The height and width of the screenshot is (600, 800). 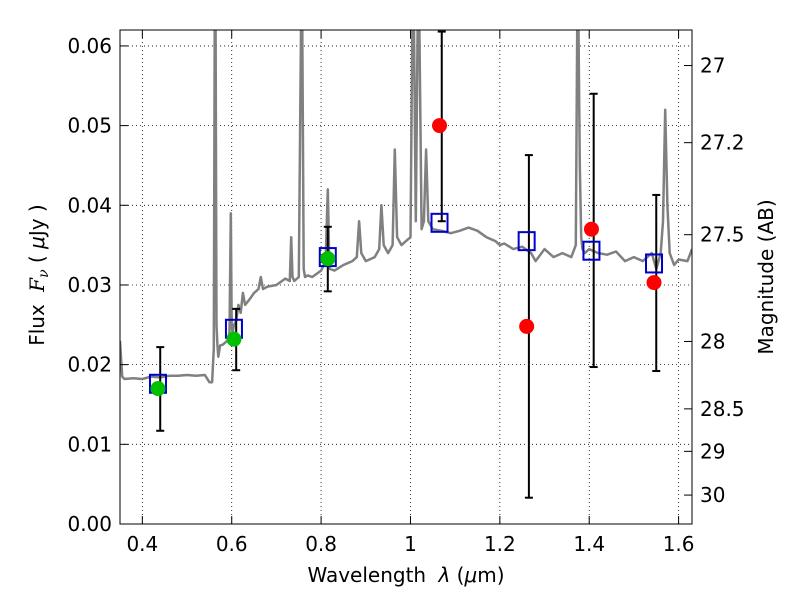 What do you see at coordinates (712, 495) in the screenshot?
I see `y2-tick-label: 30` at bounding box center [712, 495].